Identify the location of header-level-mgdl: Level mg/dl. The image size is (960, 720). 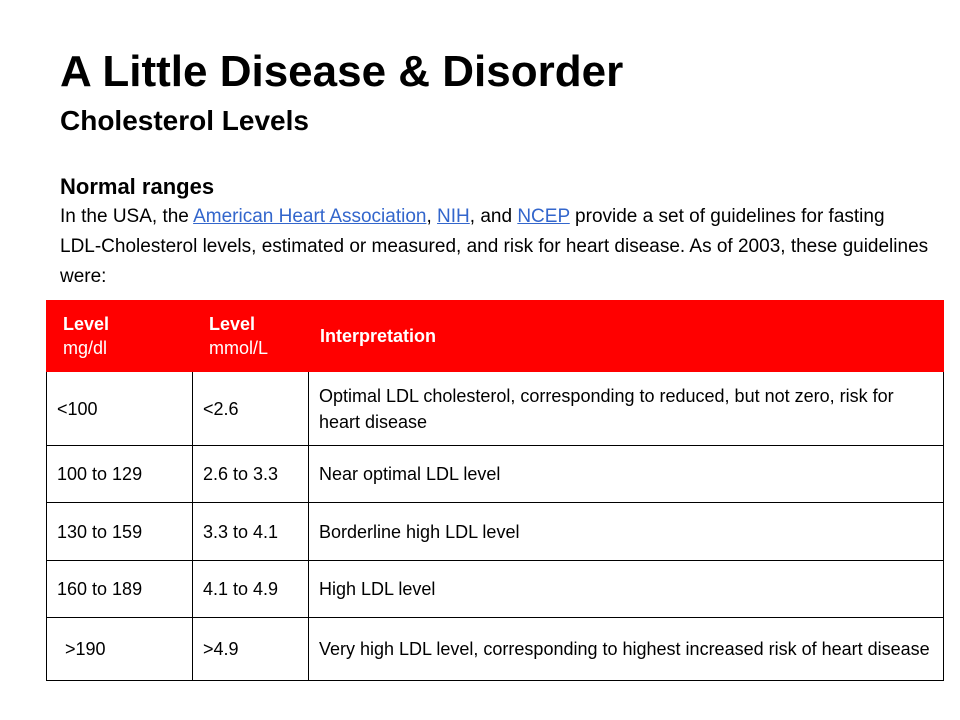
(119, 336).